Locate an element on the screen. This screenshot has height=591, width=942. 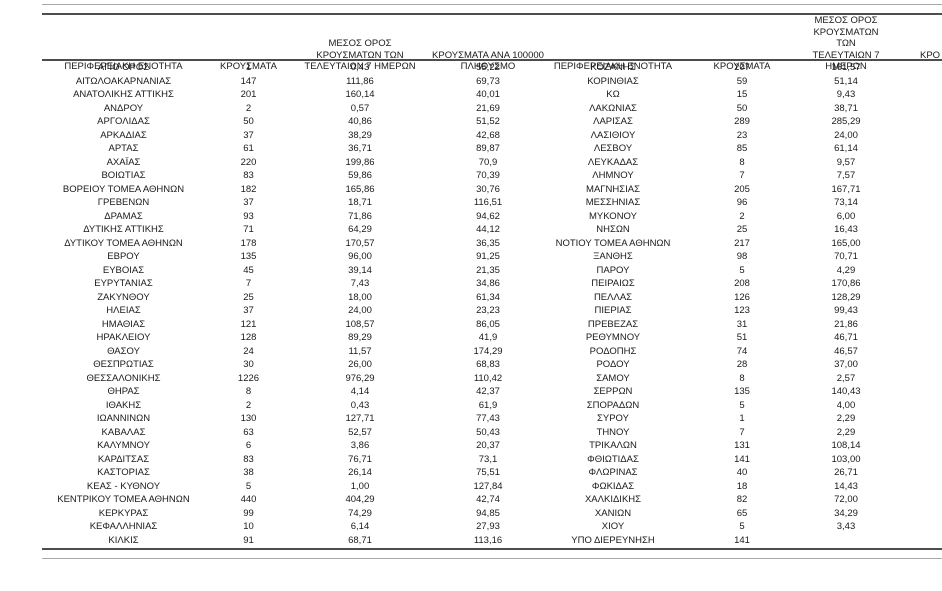
right-avg7-cell: 4,00 is located at coordinates (846, 405).